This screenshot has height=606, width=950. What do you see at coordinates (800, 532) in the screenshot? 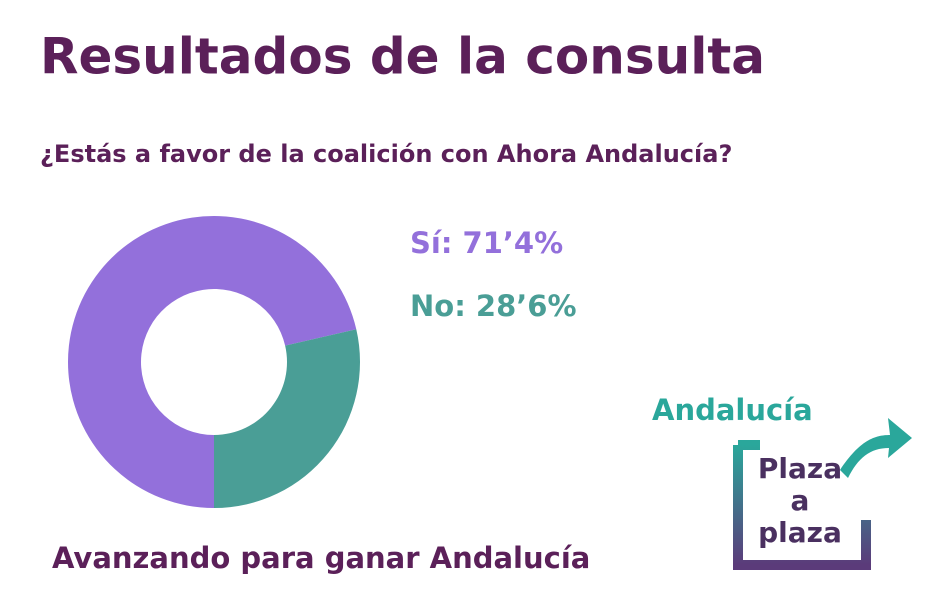
I see `logo-line: plaza` at bounding box center [800, 532].